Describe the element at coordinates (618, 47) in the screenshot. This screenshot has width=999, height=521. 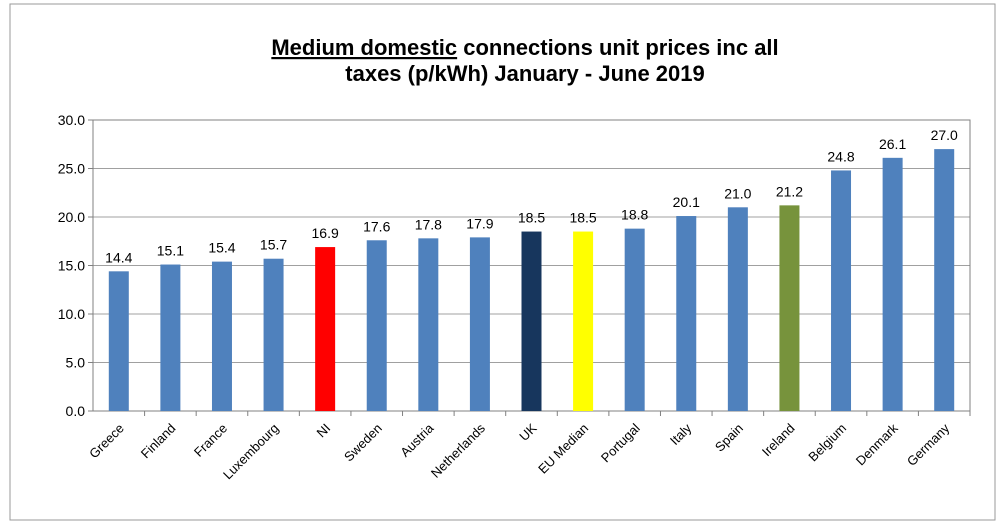
I see `title-rest: connections unit prices inc all` at that location.